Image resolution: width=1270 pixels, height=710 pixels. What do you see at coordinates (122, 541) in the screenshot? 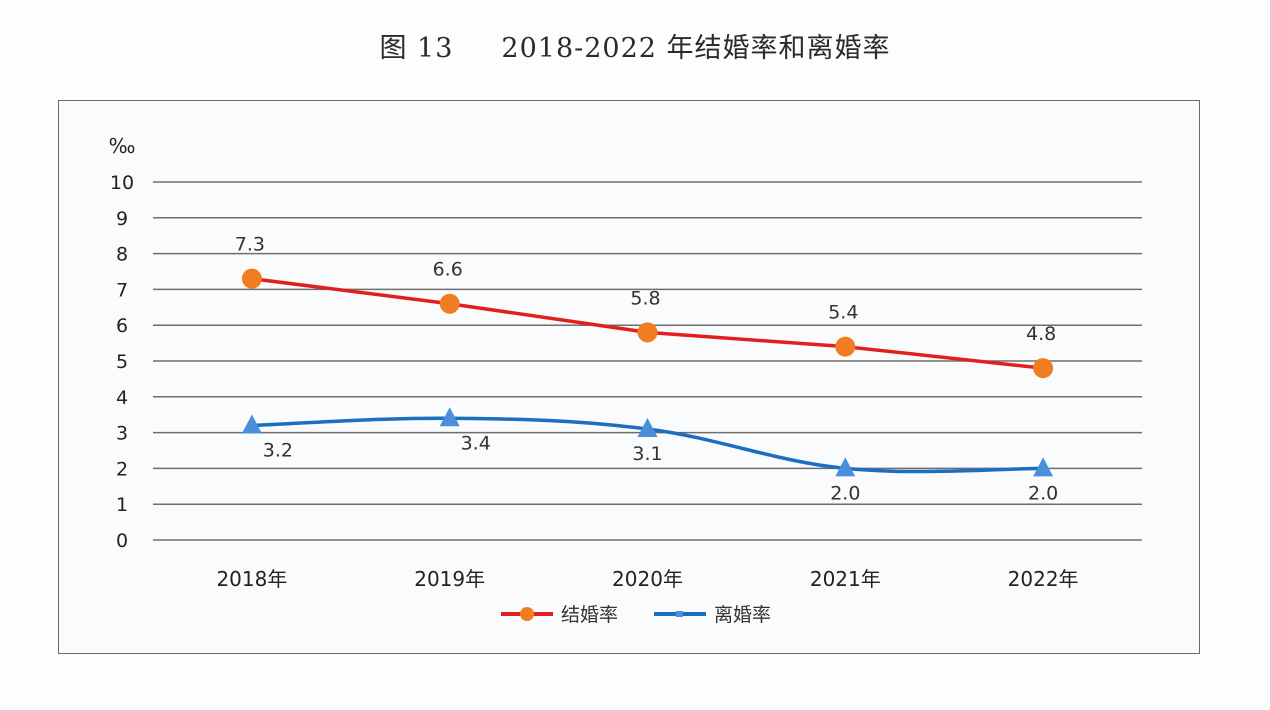
I see `y-tick-label: 0` at bounding box center [122, 541].